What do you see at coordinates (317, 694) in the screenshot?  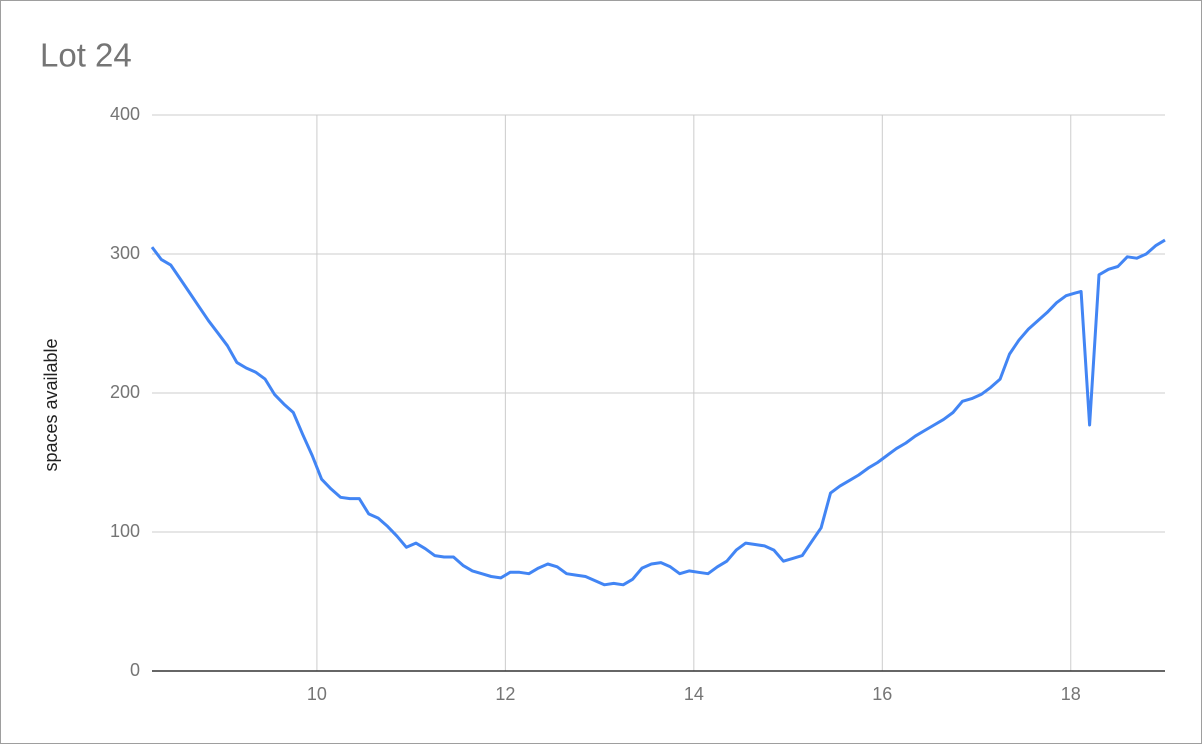 I see `x-tick-label: 10` at bounding box center [317, 694].